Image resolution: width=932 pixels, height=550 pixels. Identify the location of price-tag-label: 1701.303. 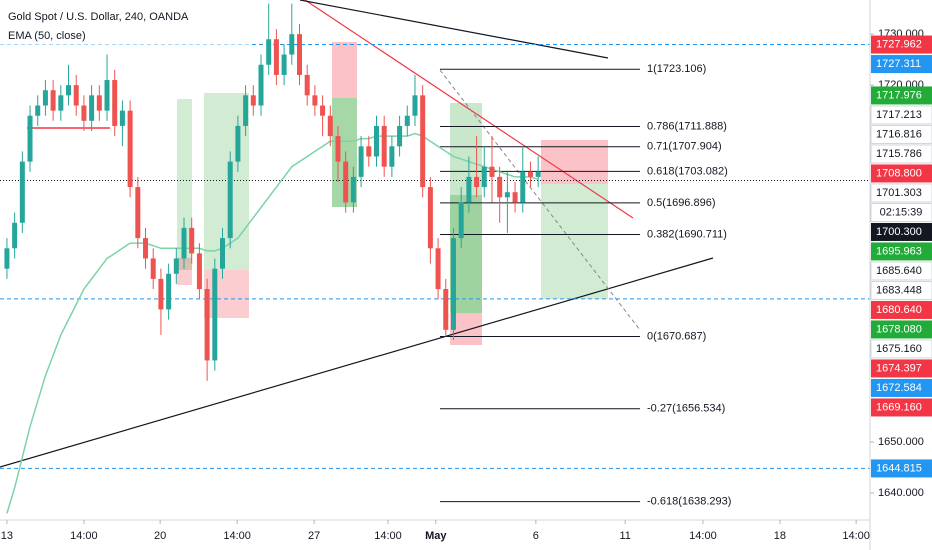
(899, 193).